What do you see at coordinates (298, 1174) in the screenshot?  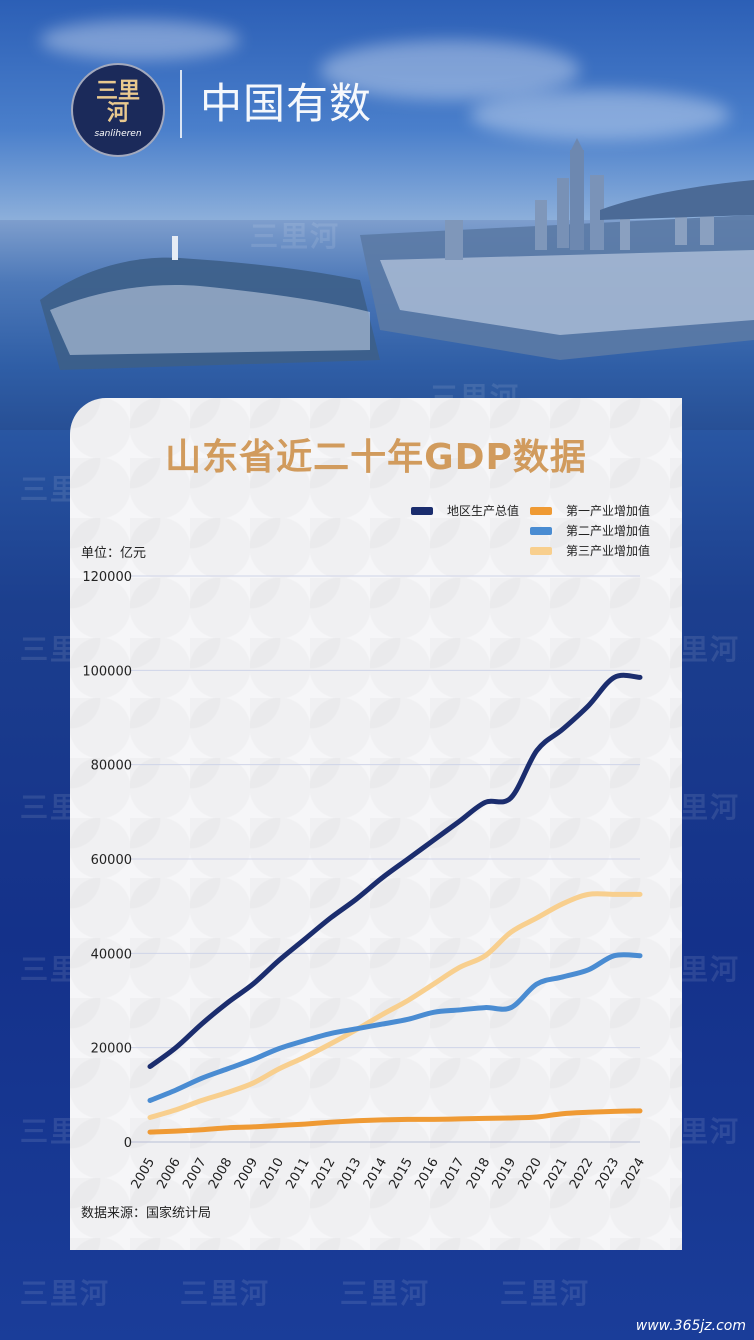 I see `x-tick-label: 2011` at bounding box center [298, 1174].